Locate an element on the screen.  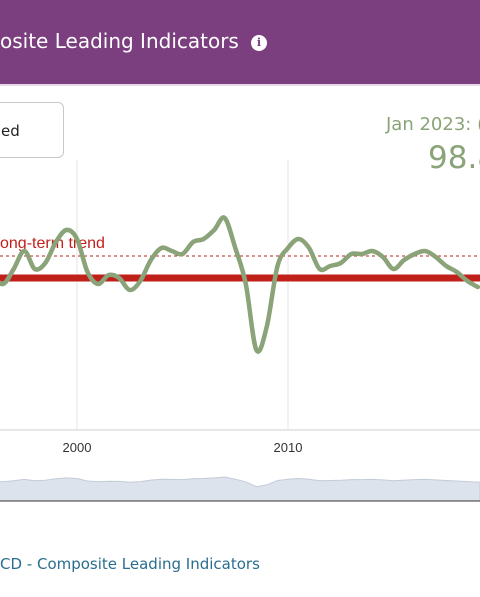
readout-date: Jan 2023: ( is located at coordinates (433, 124).